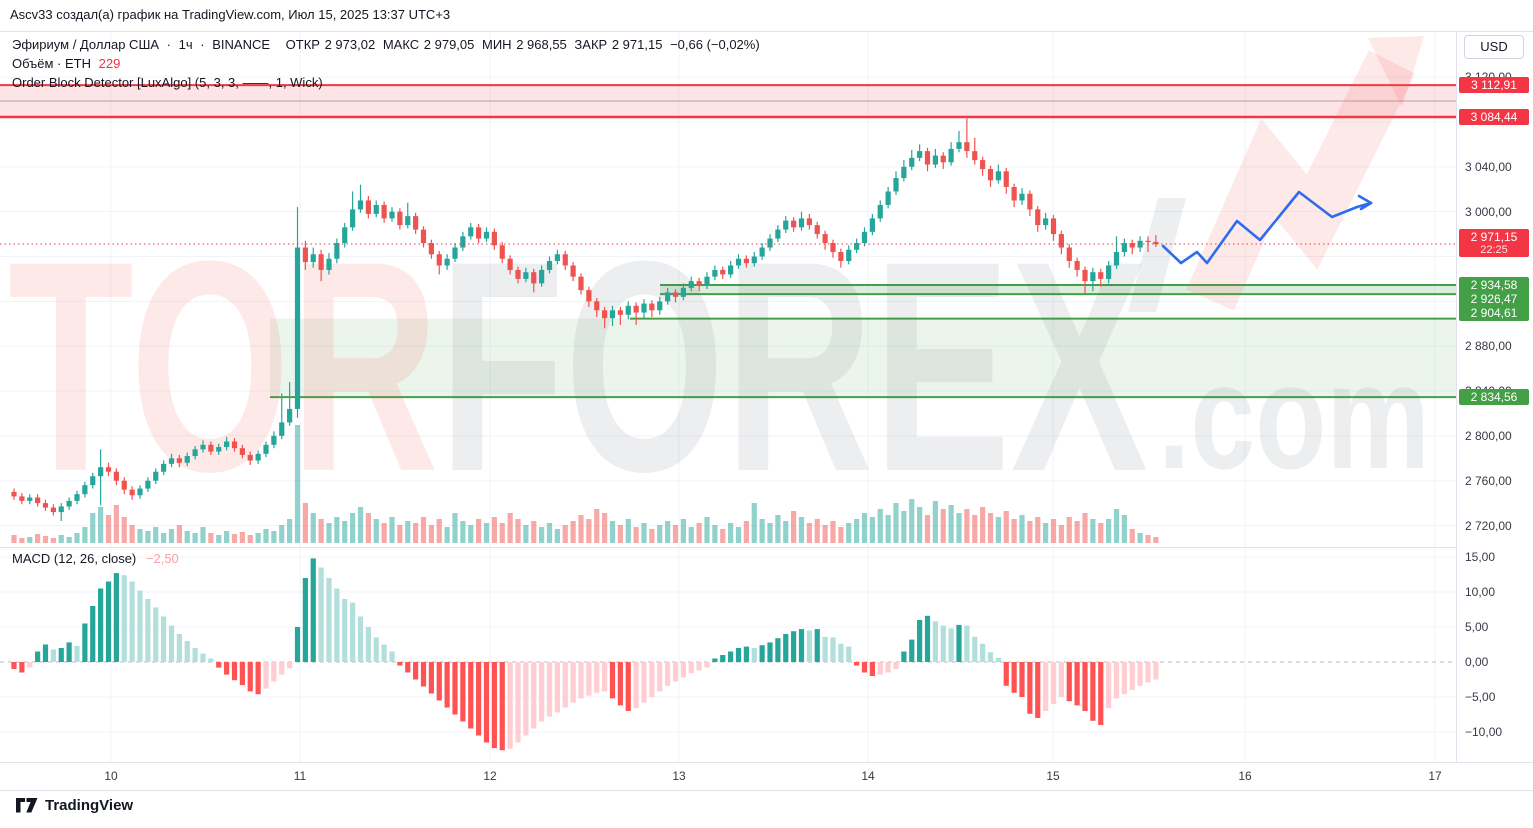 The height and width of the screenshot is (828, 1533). Describe the element at coordinates (302, 44) in the screenshot. I see `open-label: ОТКР` at that location.